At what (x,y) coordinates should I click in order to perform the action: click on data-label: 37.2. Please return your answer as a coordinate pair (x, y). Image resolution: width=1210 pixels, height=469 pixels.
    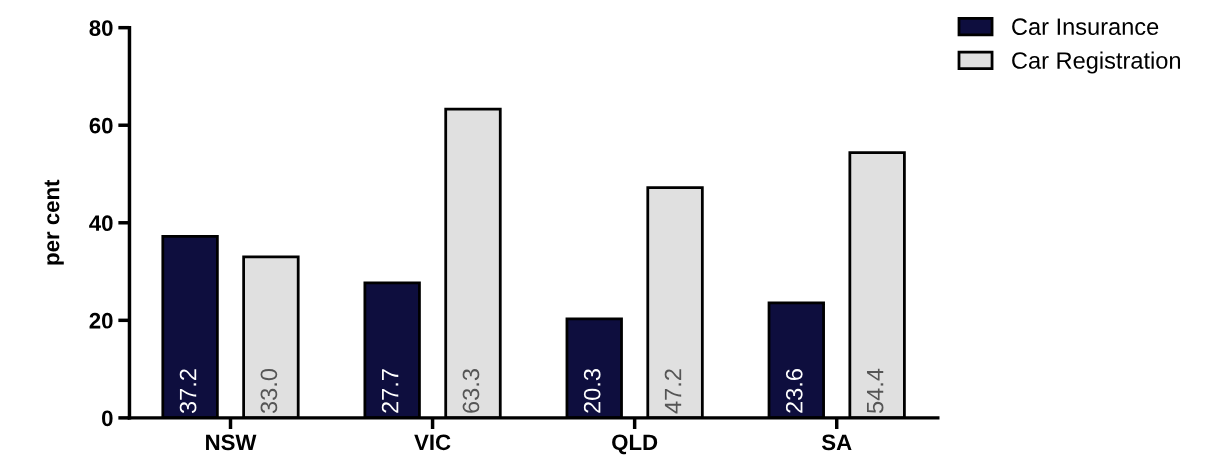
    Looking at the image, I should click on (188, 391).